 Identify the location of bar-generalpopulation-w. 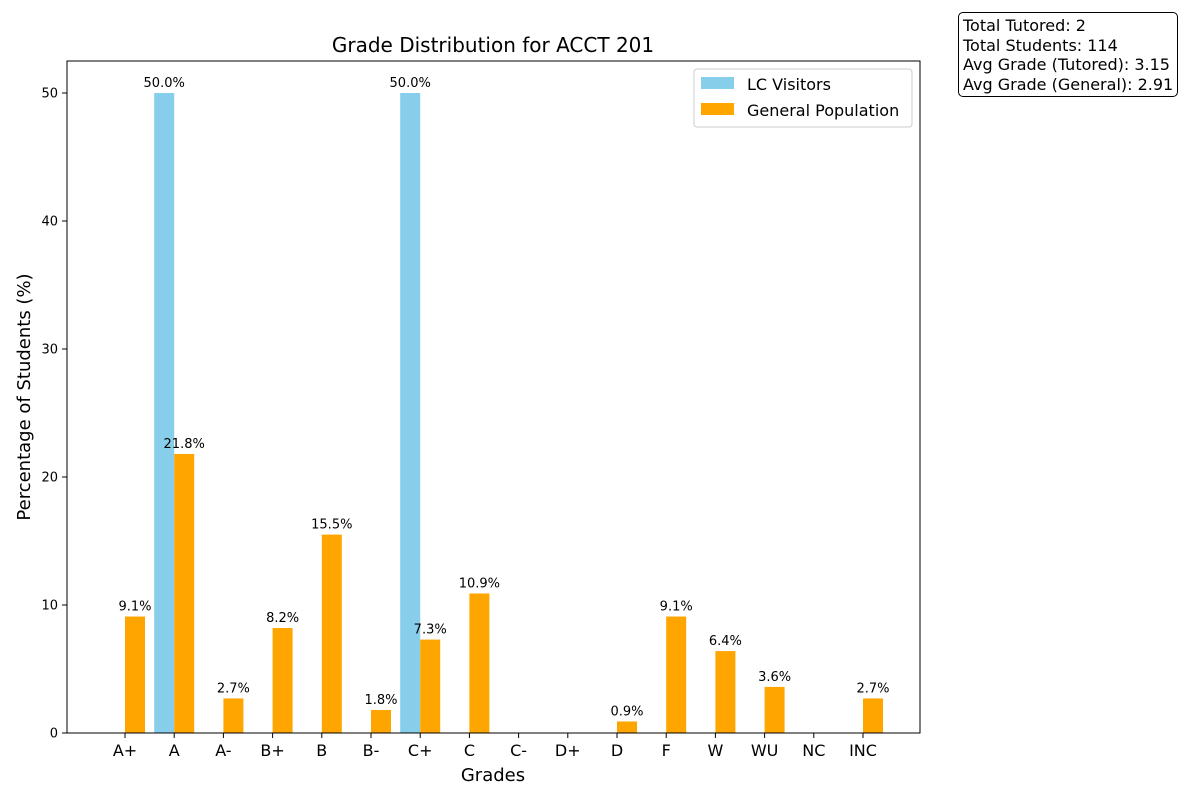
(725, 692).